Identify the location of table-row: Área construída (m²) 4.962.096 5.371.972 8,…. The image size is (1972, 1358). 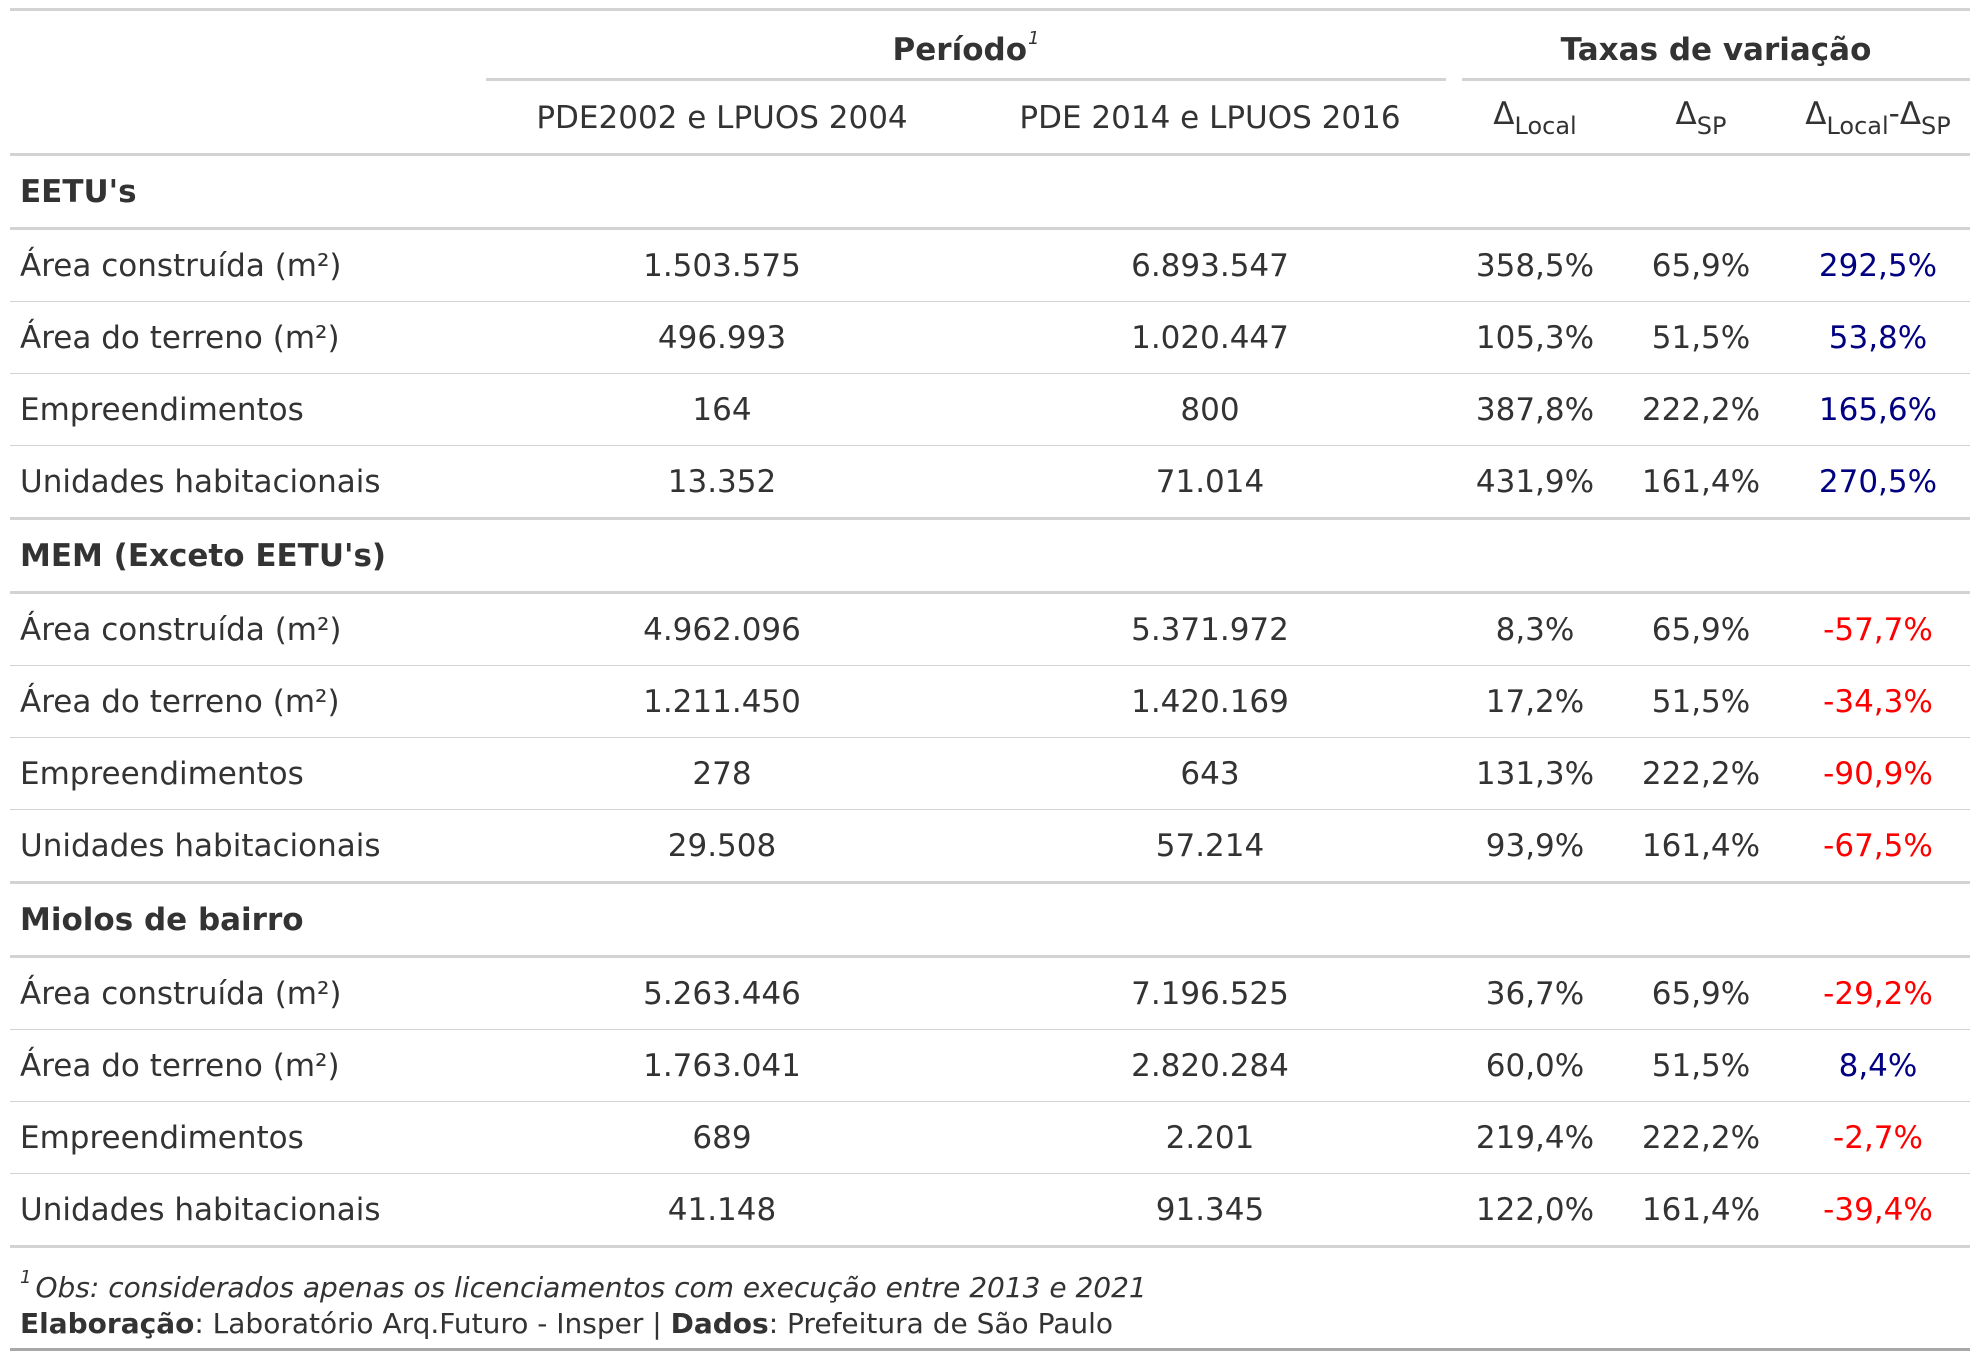
(990, 629).